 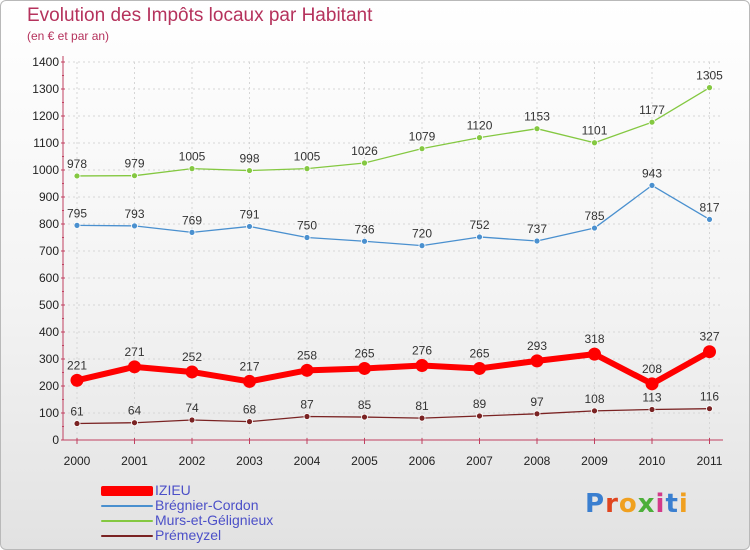 What do you see at coordinates (45, 89) in the screenshot?
I see `y-tick-label: 1300` at bounding box center [45, 89].